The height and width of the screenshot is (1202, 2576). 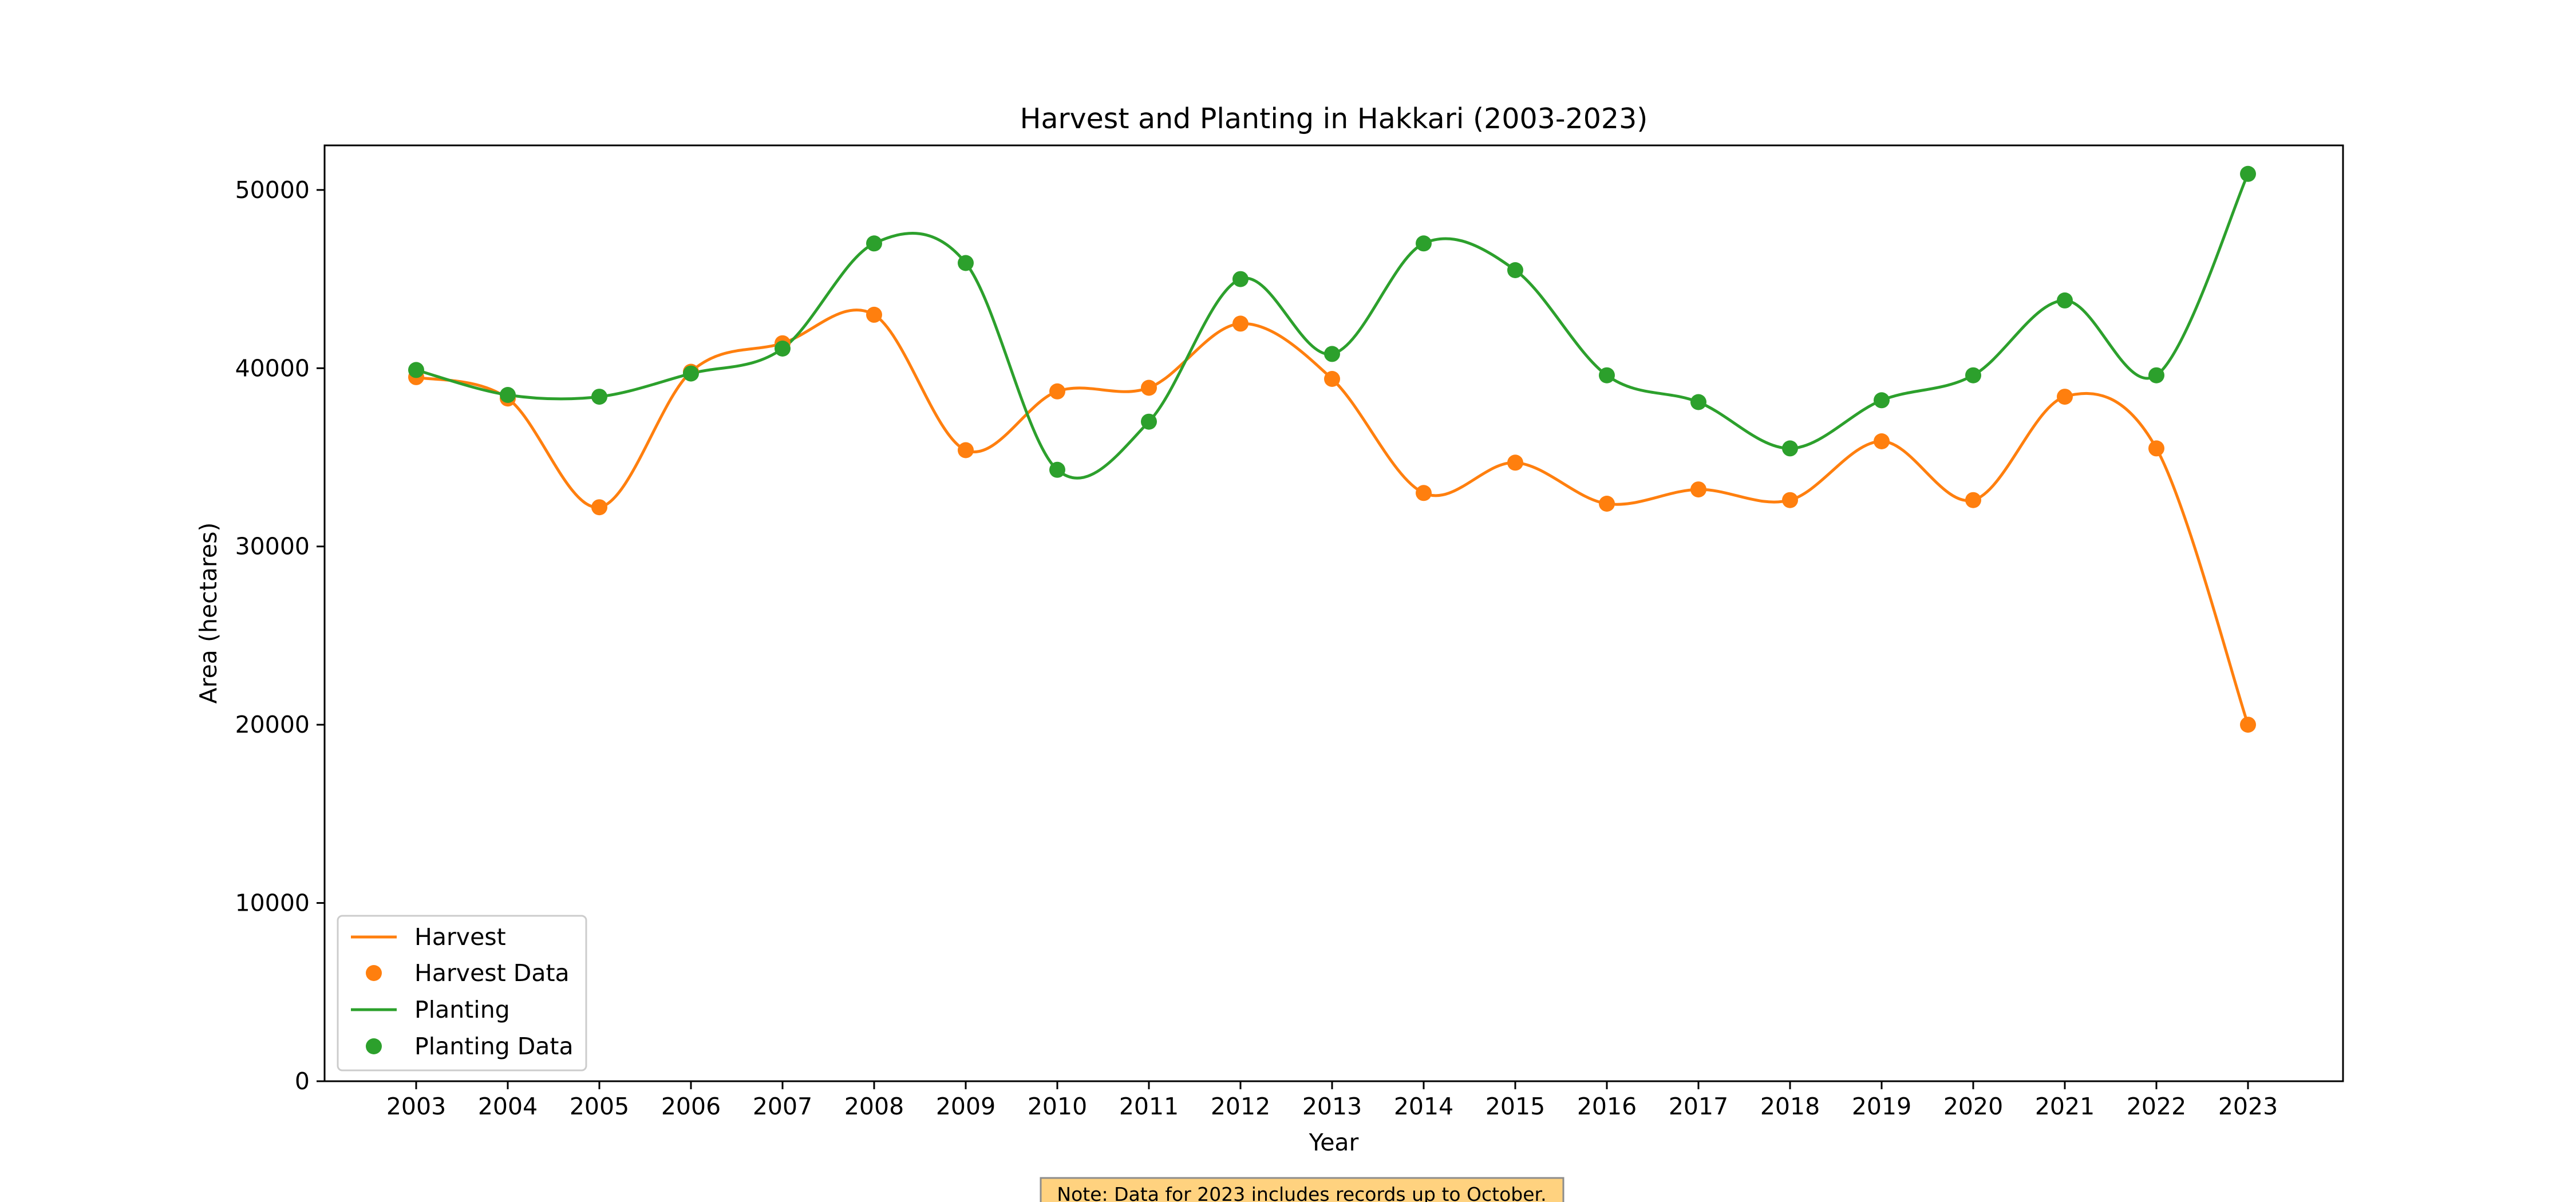 I want to click on y-tick-label: 10000, so click(x=272, y=903).